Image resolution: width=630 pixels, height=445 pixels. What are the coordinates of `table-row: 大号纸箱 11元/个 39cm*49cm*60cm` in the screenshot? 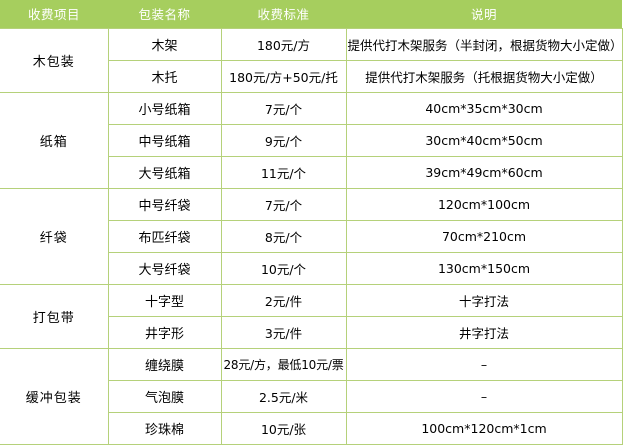 It's located at (311, 172).